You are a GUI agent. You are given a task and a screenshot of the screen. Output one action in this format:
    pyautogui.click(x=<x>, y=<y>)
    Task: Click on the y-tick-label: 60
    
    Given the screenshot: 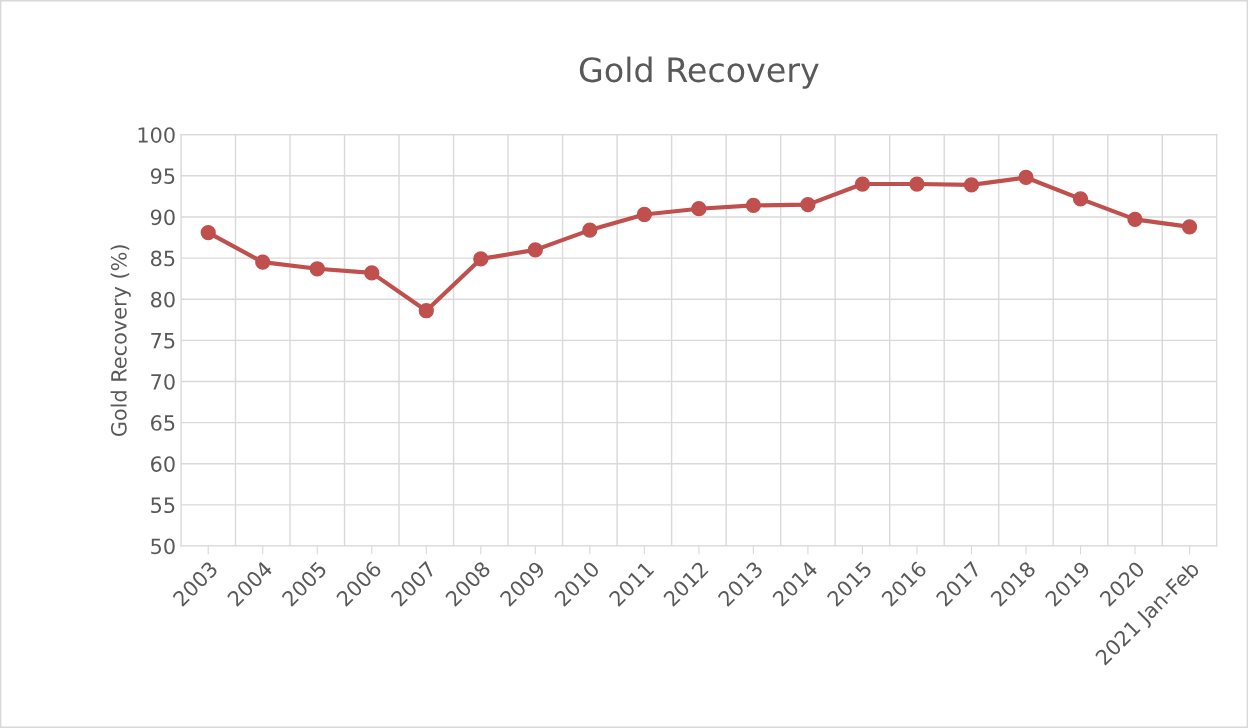 What is the action you would take?
    pyautogui.click(x=163, y=464)
    